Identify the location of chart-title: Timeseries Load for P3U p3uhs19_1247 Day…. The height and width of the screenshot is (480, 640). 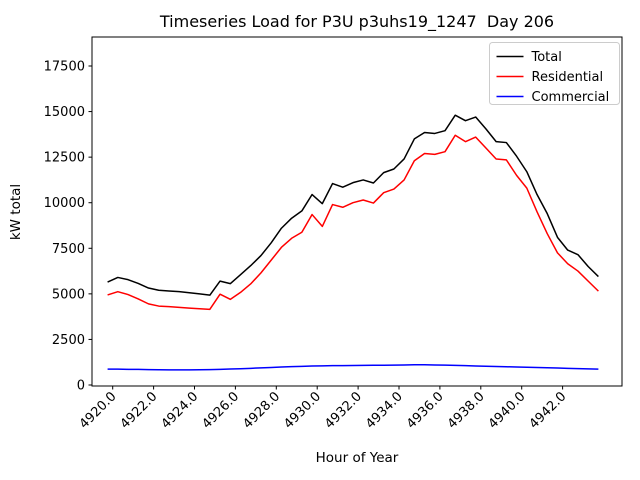
(356, 22).